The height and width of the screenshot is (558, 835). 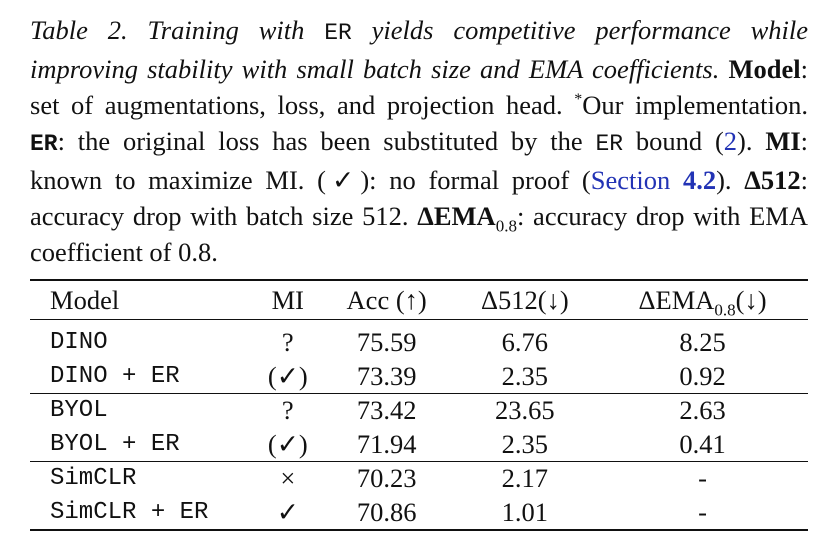 I want to click on table-header: Model MI Acc (↑) Δ512(↓) ΔEMA0.8(↓), so click(x=419, y=300).